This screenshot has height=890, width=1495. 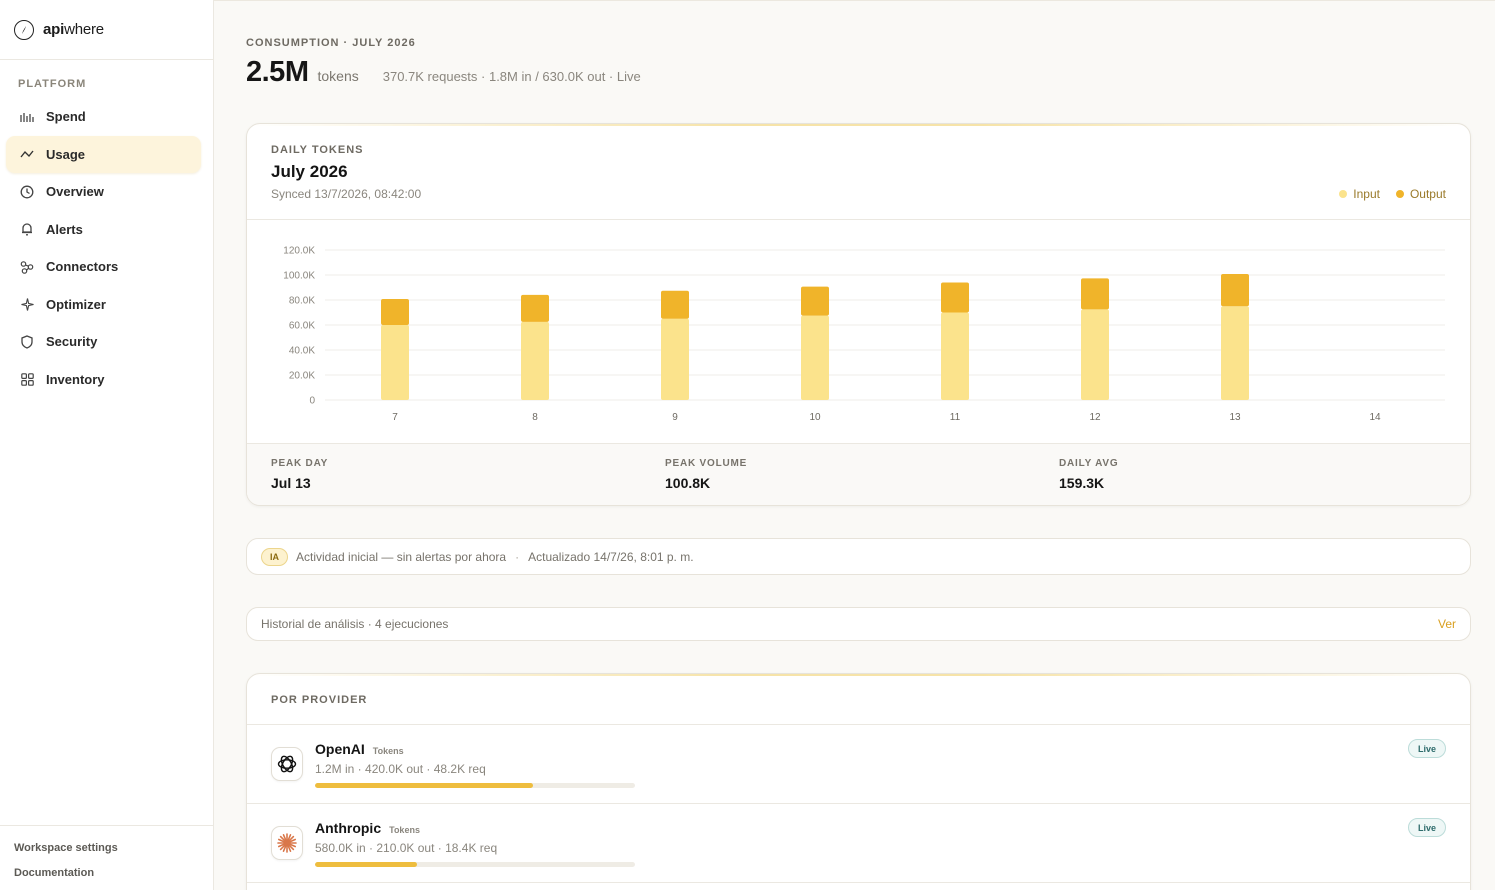 What do you see at coordinates (72, 342) in the screenshot?
I see `sidebar-item-label: Security` at bounding box center [72, 342].